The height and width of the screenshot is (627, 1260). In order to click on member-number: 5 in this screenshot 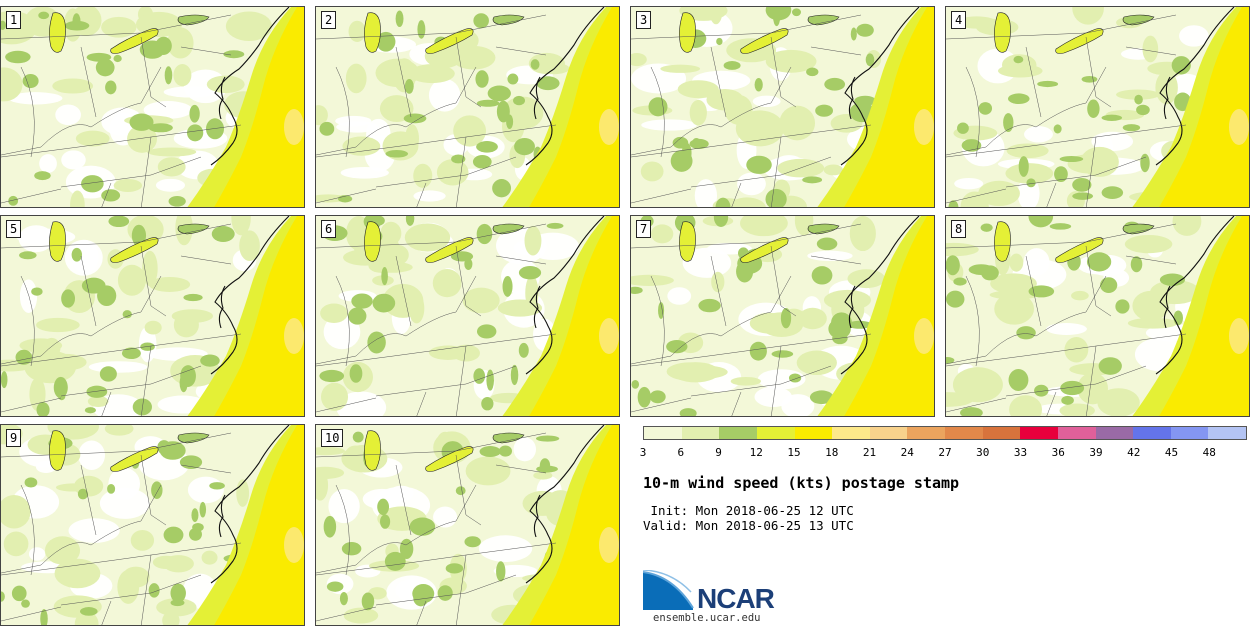, I will do `click(14, 229)`.